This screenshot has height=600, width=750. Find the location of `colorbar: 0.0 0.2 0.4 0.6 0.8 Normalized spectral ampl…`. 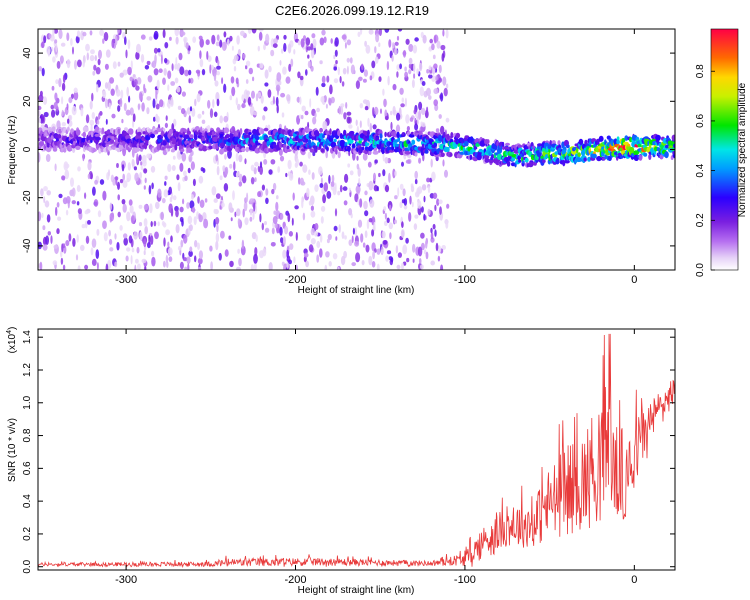

colorbar: 0.0 0.2 0.4 0.6 0.8 Normalized spectral ampl… is located at coordinates (721, 152).